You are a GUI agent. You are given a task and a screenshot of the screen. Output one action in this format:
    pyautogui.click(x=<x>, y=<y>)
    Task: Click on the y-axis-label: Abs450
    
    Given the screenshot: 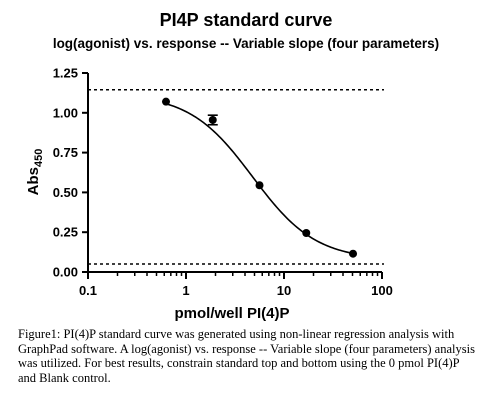 What is the action you would take?
    pyautogui.click(x=35, y=172)
    